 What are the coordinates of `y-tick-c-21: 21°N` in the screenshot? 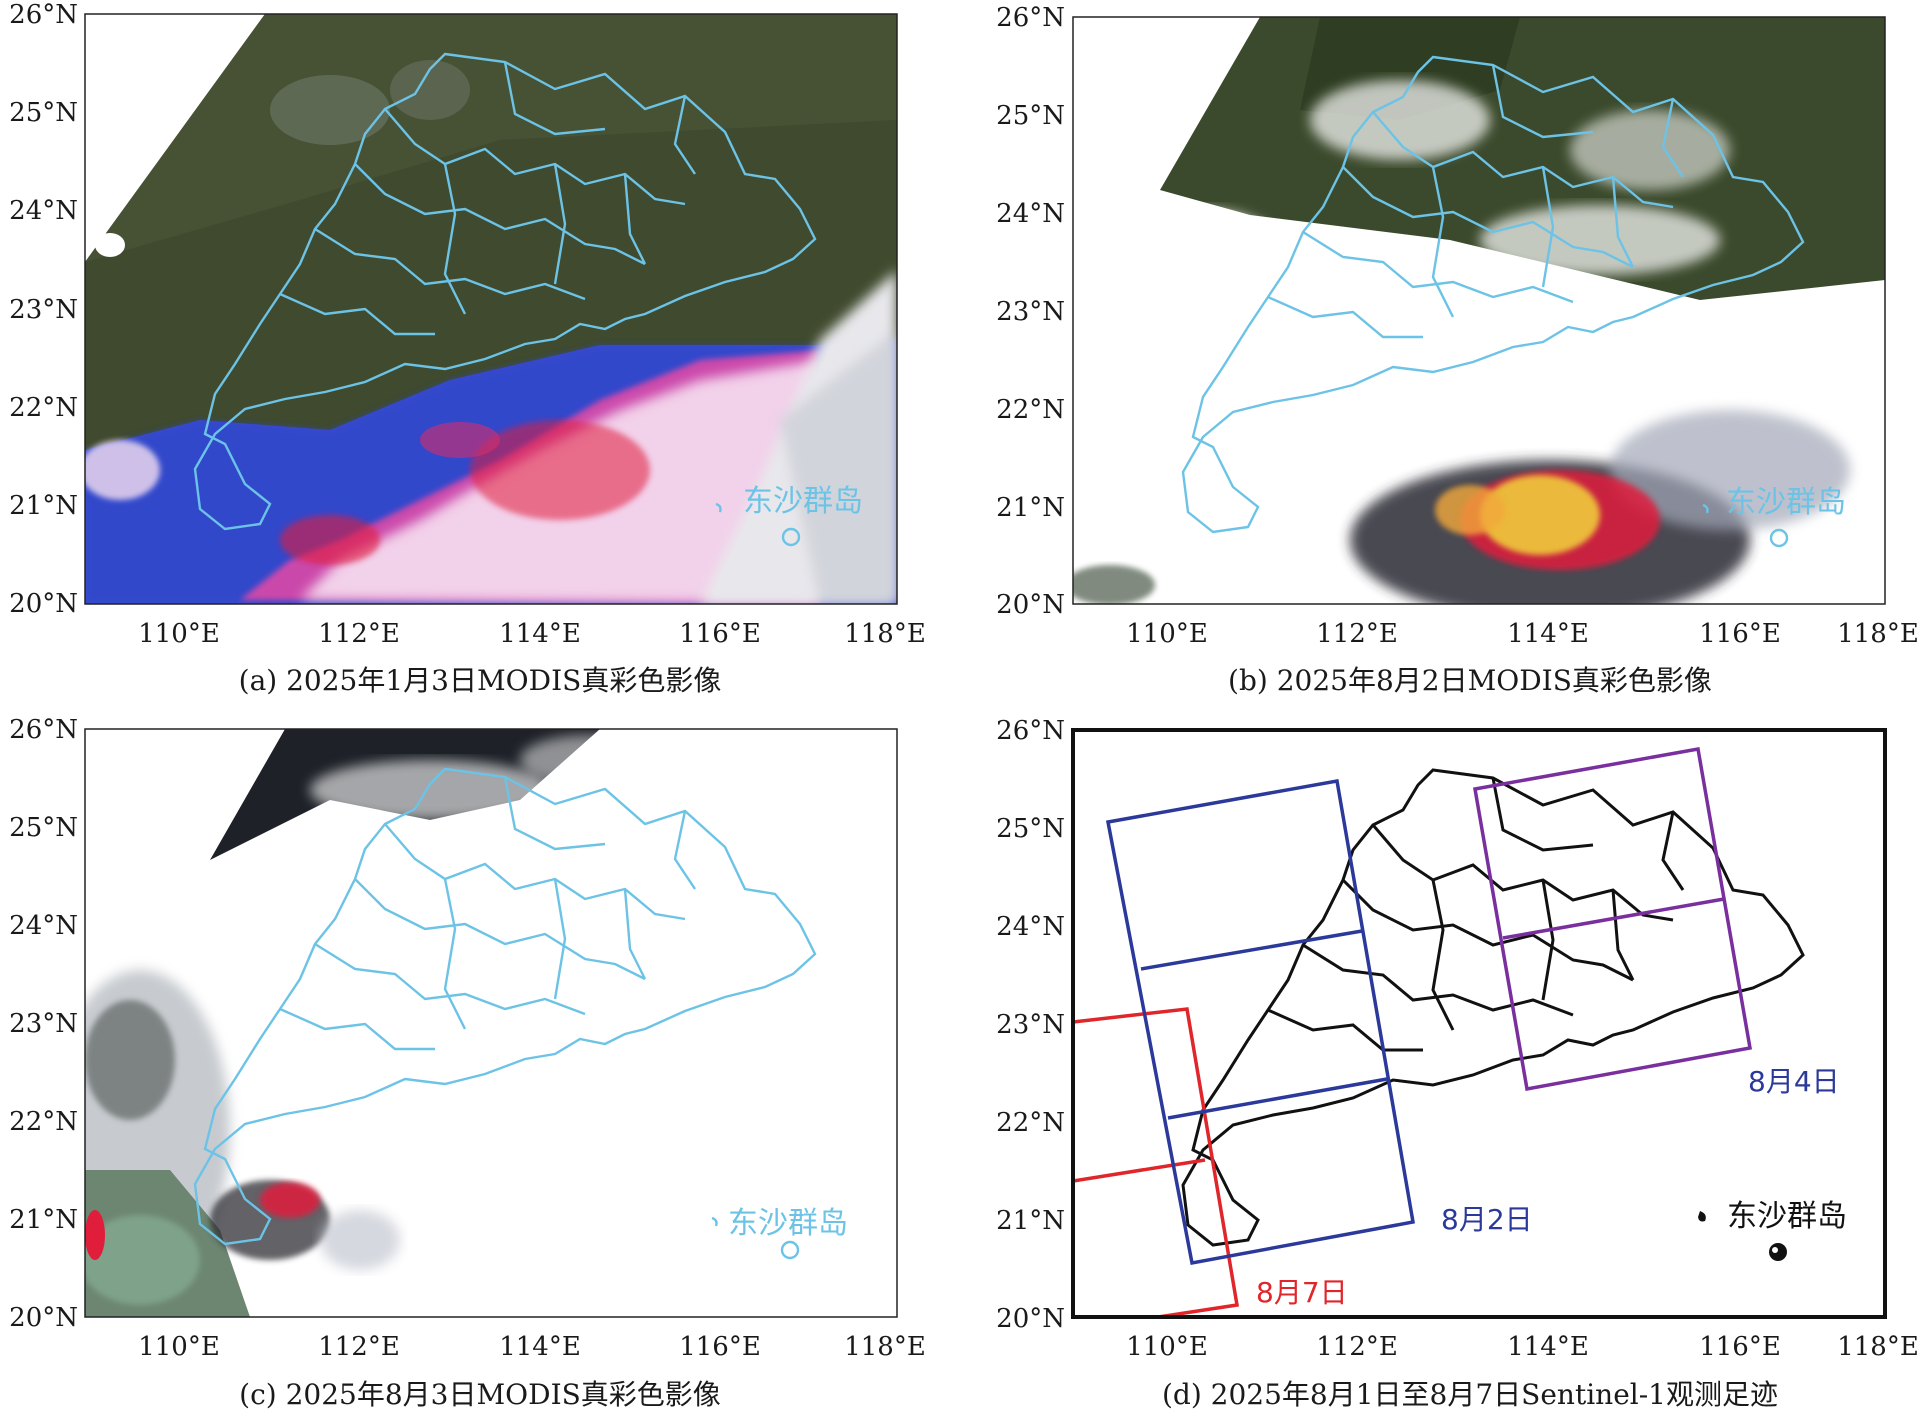 It's located at (43, 1220).